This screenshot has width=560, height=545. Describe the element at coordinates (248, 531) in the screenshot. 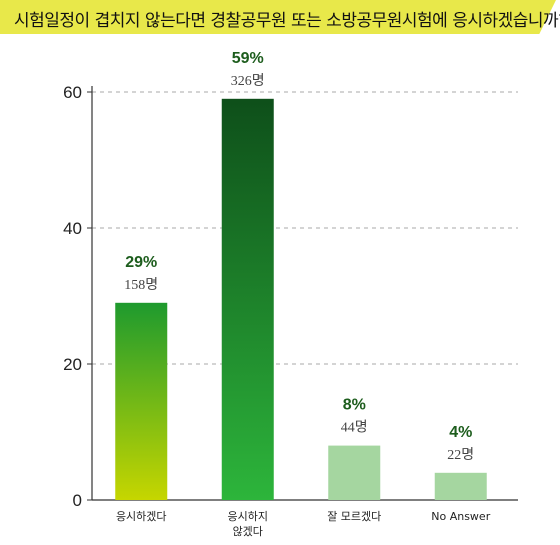

I see `x-category-label: 않겠다` at that location.